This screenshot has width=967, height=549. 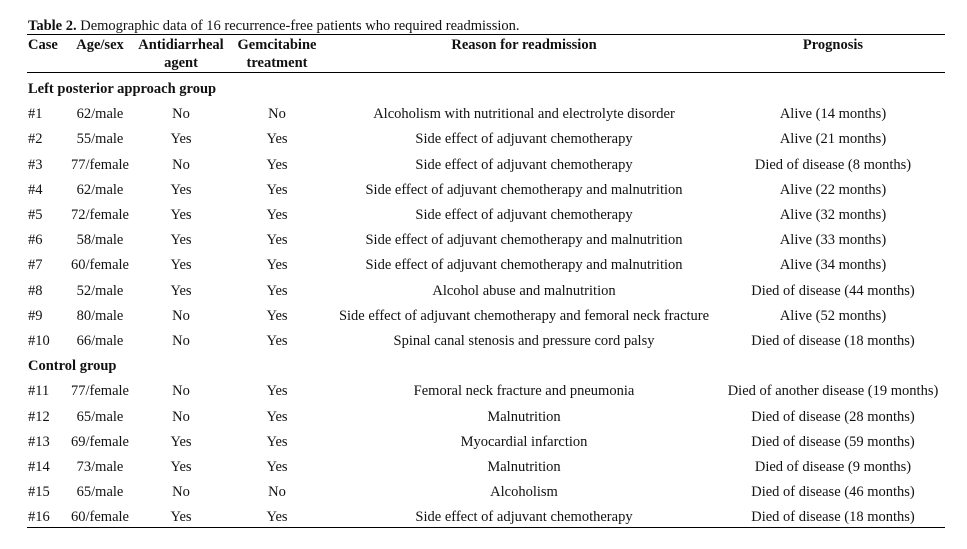 What do you see at coordinates (277, 492) in the screenshot?
I see `cell-gemcitabine: No` at bounding box center [277, 492].